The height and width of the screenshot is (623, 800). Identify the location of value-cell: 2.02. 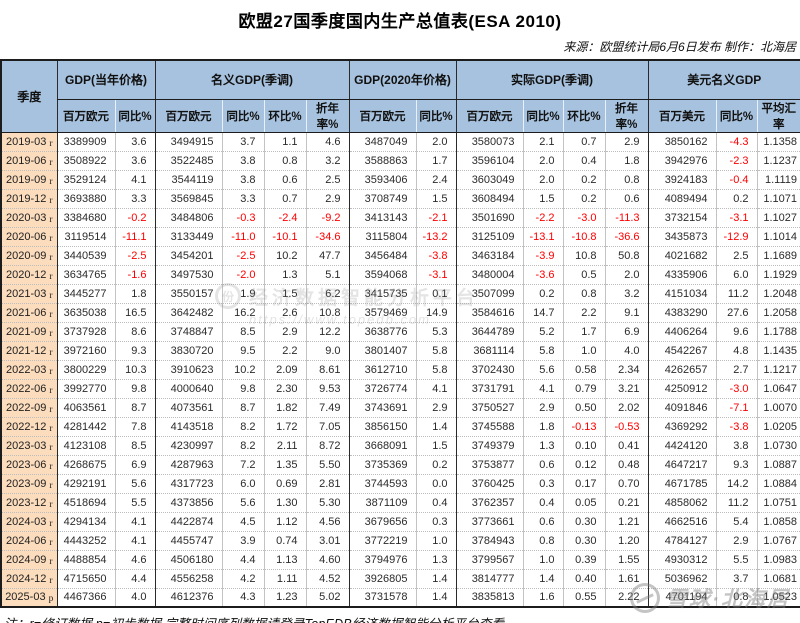
(626, 407).